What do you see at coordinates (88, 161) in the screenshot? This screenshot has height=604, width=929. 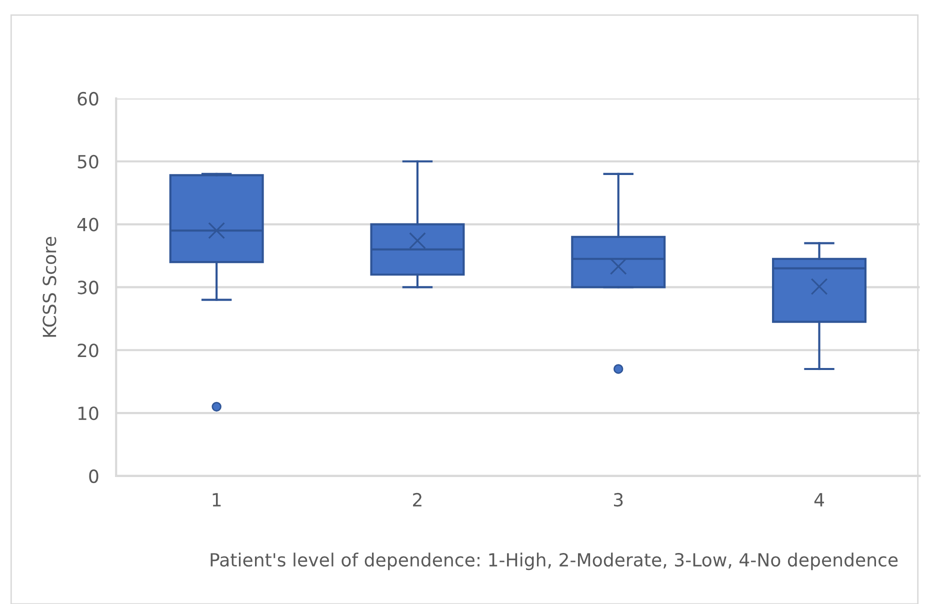 I see `y-tick-label: 50` at bounding box center [88, 161].